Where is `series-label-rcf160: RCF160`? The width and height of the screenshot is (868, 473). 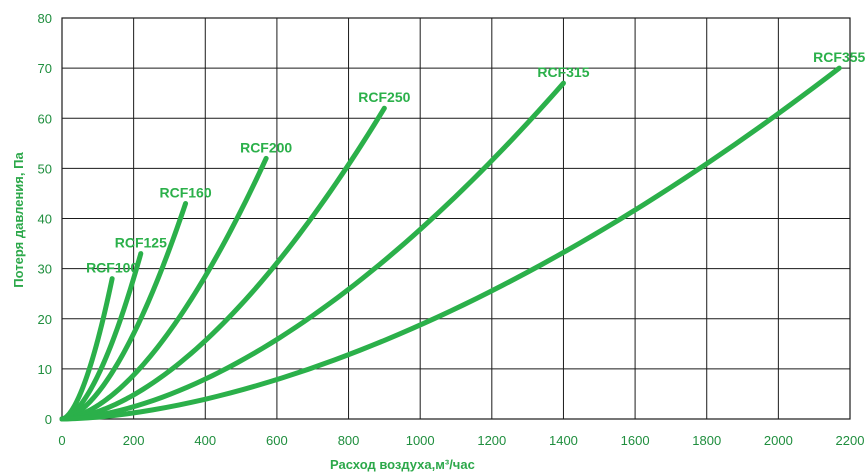
series-label-rcf160: RCF160 is located at coordinates (186, 192).